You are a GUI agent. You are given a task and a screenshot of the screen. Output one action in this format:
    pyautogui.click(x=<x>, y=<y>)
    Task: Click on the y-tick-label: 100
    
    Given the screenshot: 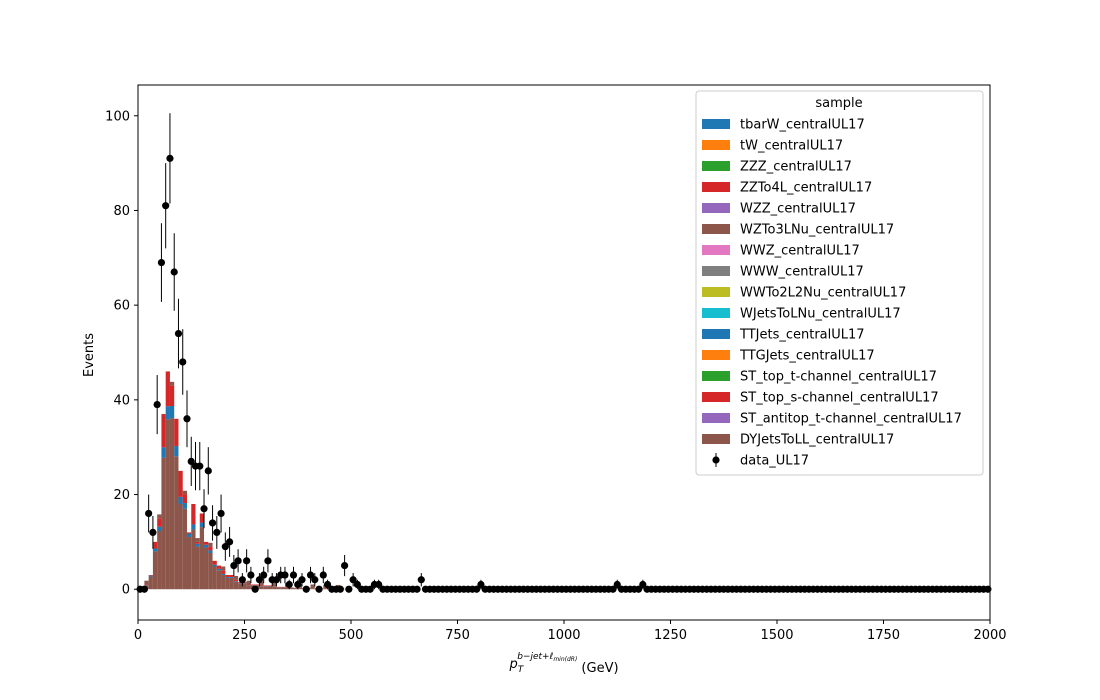 What is the action you would take?
    pyautogui.click(x=117, y=116)
    